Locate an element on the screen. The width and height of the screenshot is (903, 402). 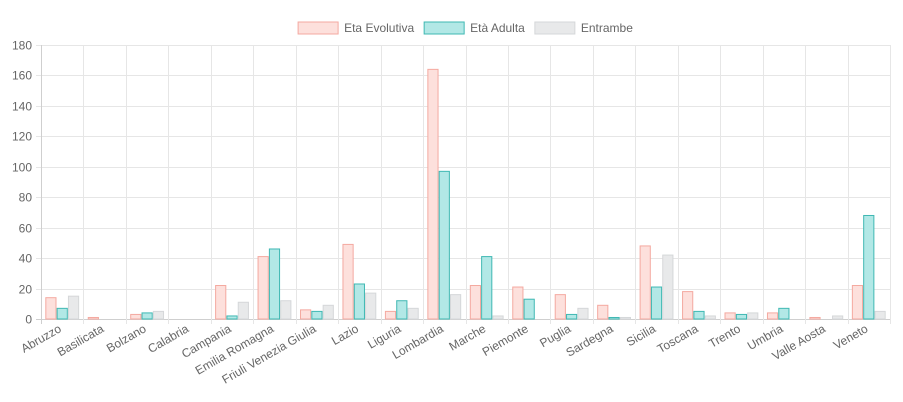
legend-item: Eta Evolutiva is located at coordinates (355, 28).